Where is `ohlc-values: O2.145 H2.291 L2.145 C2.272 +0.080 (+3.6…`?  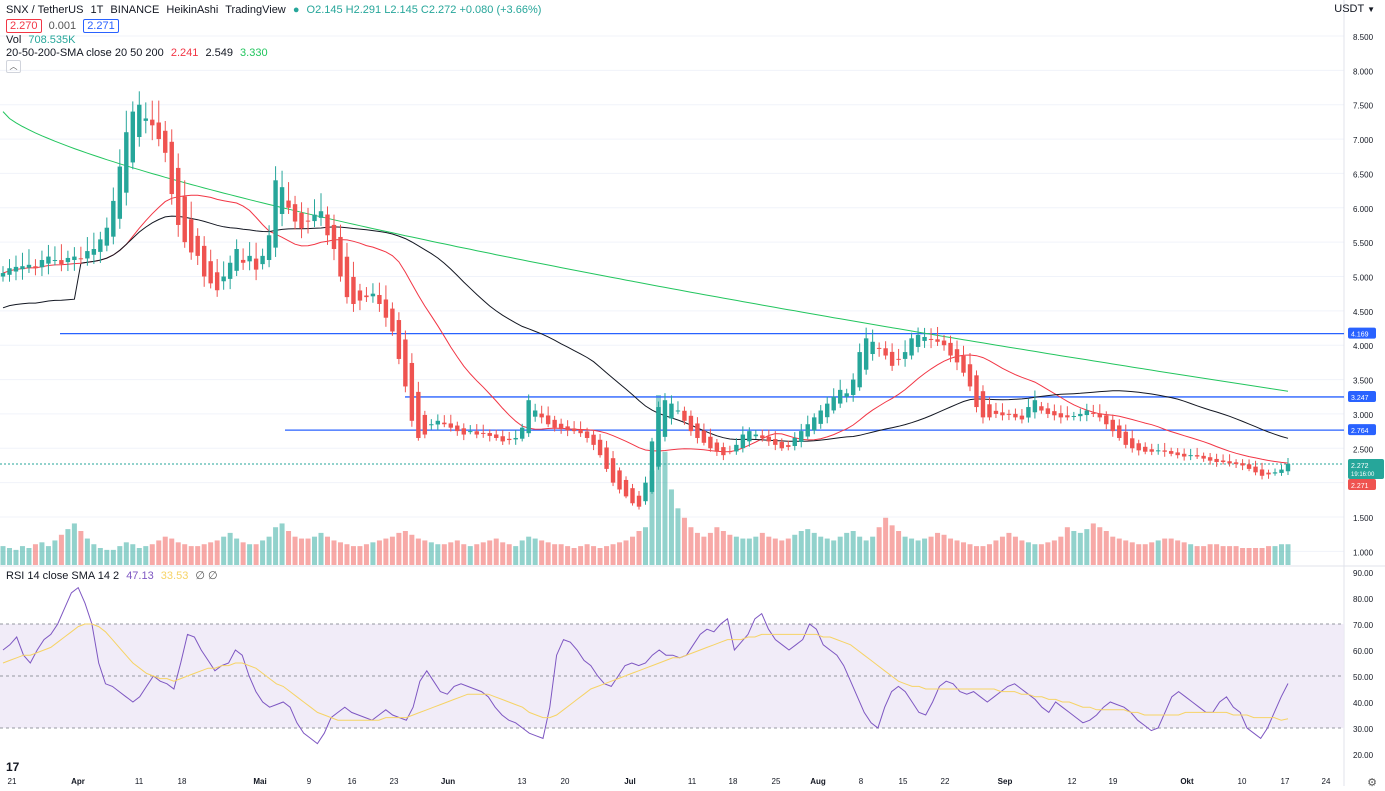 ohlc-values: O2.145 H2.291 L2.145 C2.272 +0.080 (+3.6… is located at coordinates (424, 10).